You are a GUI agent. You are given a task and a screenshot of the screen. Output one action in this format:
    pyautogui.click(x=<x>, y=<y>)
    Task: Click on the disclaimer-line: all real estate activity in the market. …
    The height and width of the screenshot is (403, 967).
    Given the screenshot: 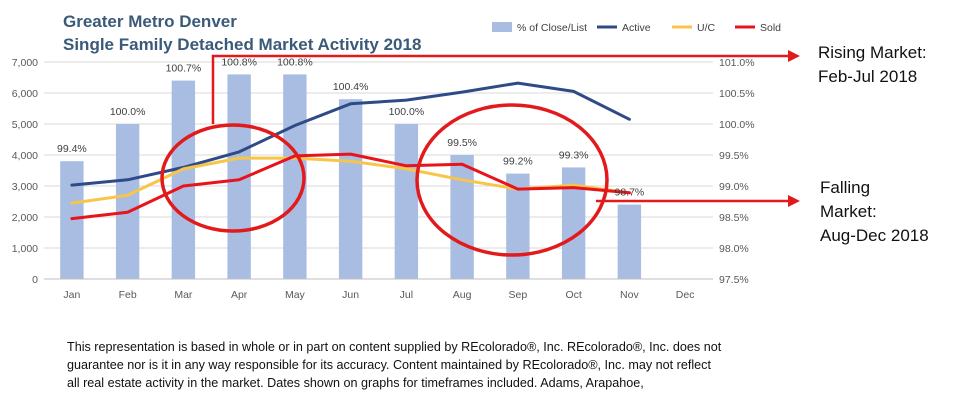 What is the action you would take?
    pyautogui.click(x=355, y=383)
    